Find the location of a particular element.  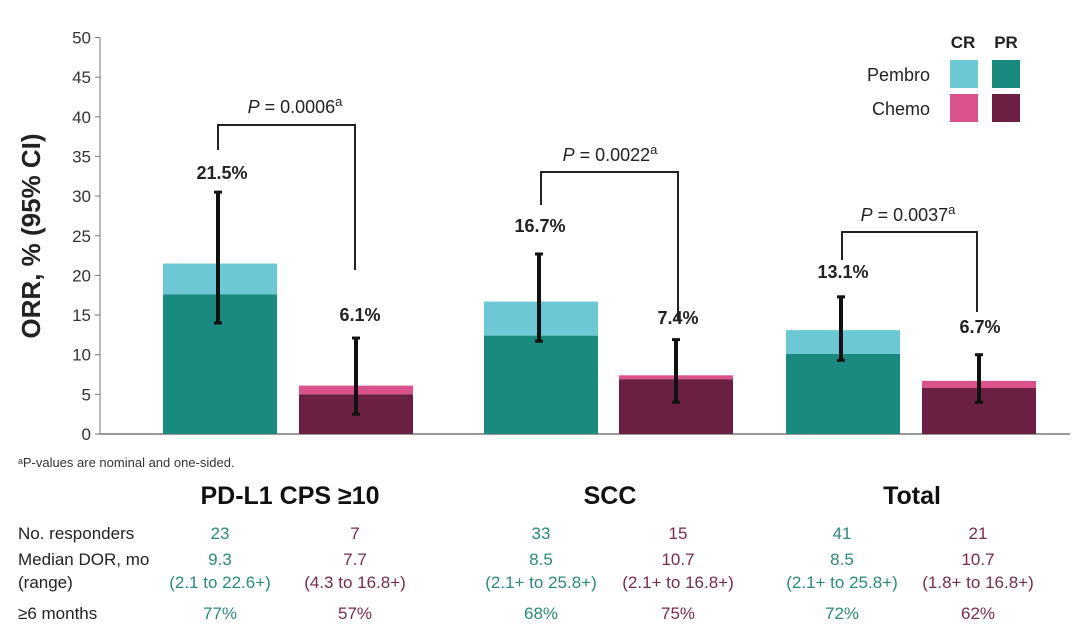

p-value-label: P = 0.0037a is located at coordinates (909, 213).